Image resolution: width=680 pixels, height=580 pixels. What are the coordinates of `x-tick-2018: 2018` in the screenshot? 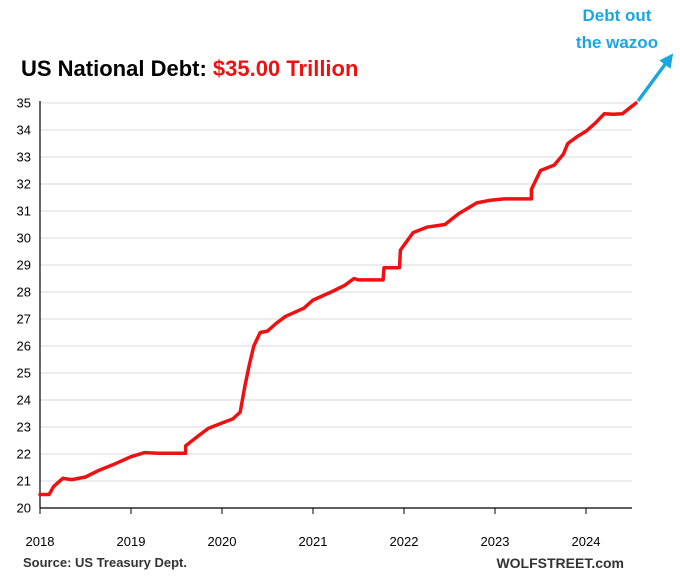 It's located at (40, 541).